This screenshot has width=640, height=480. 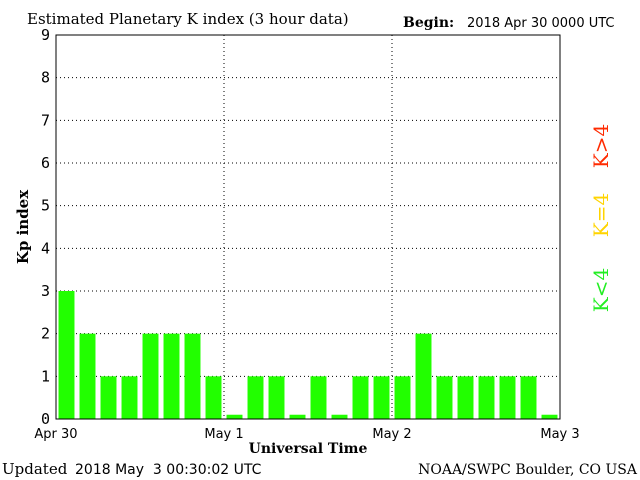 What do you see at coordinates (45, 334) in the screenshot?
I see `y-tick-label: 2` at bounding box center [45, 334].